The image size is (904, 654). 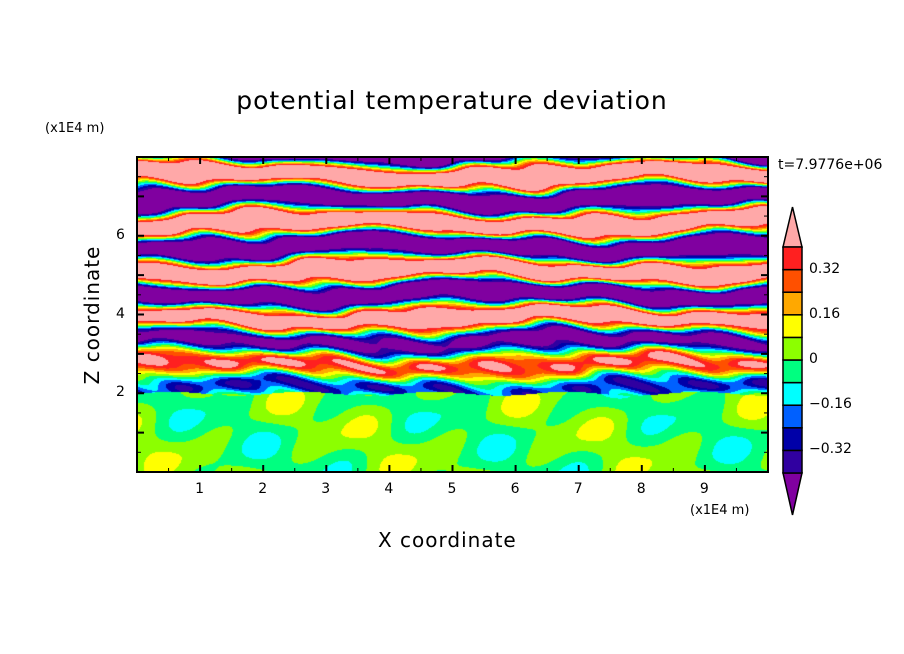 I want to click on colorbar-max-arrow, so click(x=792, y=227).